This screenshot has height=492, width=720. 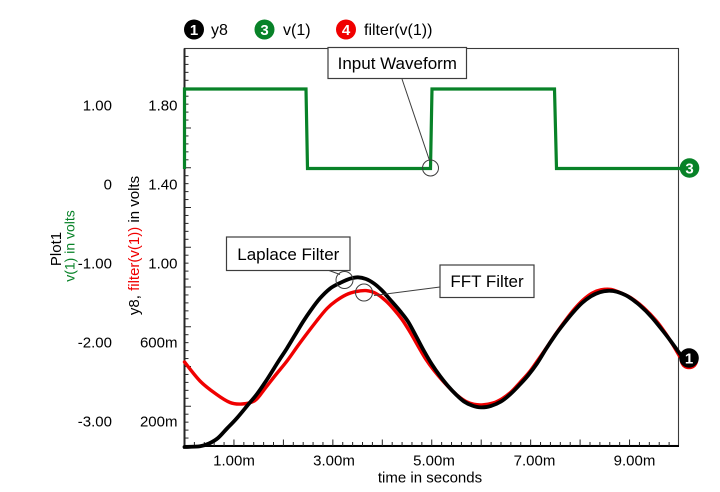 What do you see at coordinates (398, 30) in the screenshot?
I see `svg-text: filter(v(1))` at bounding box center [398, 30].